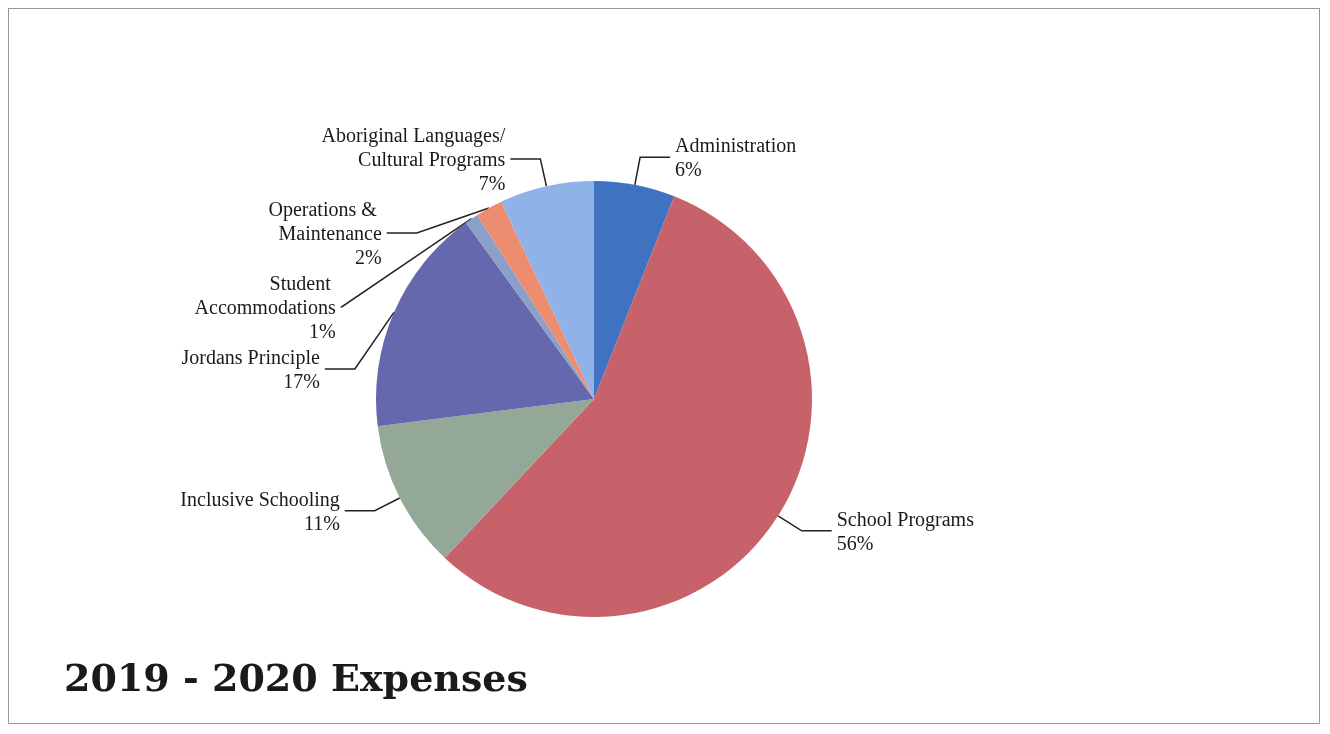 The width and height of the screenshot is (1330, 734). What do you see at coordinates (325, 220) in the screenshot?
I see `slice-label: Operations & Maintenance` at bounding box center [325, 220].